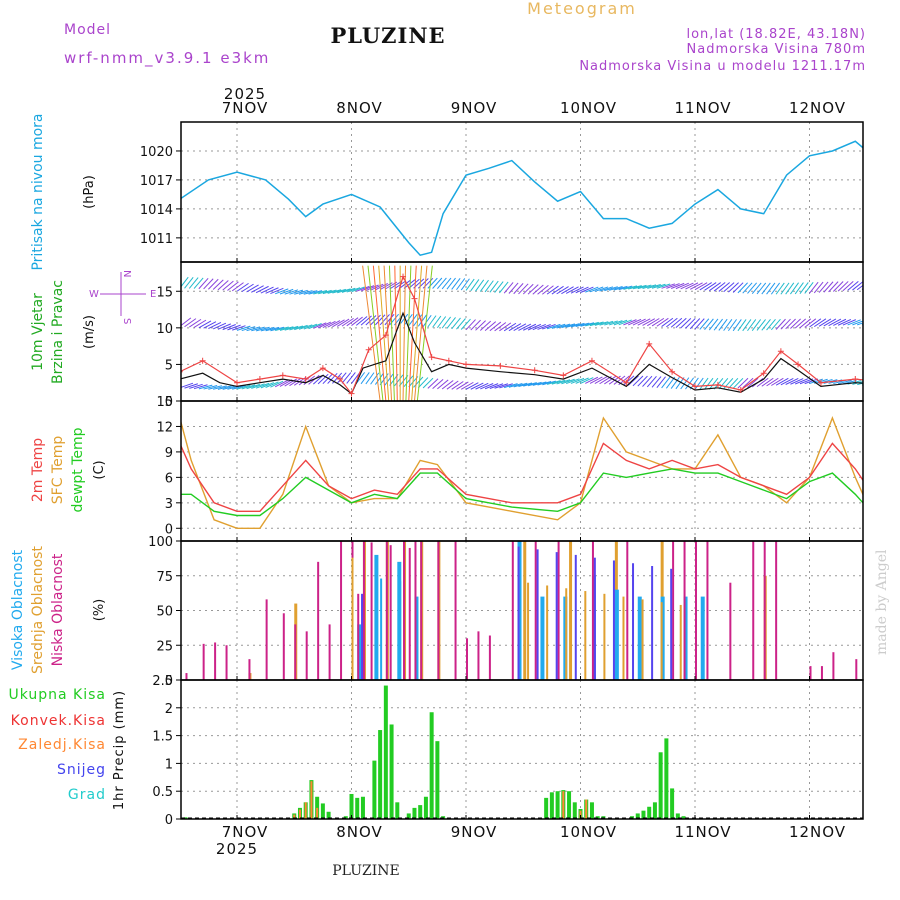 This screenshot has width=900, height=900. I want to click on y-tick-label: 50, so click(164, 612).